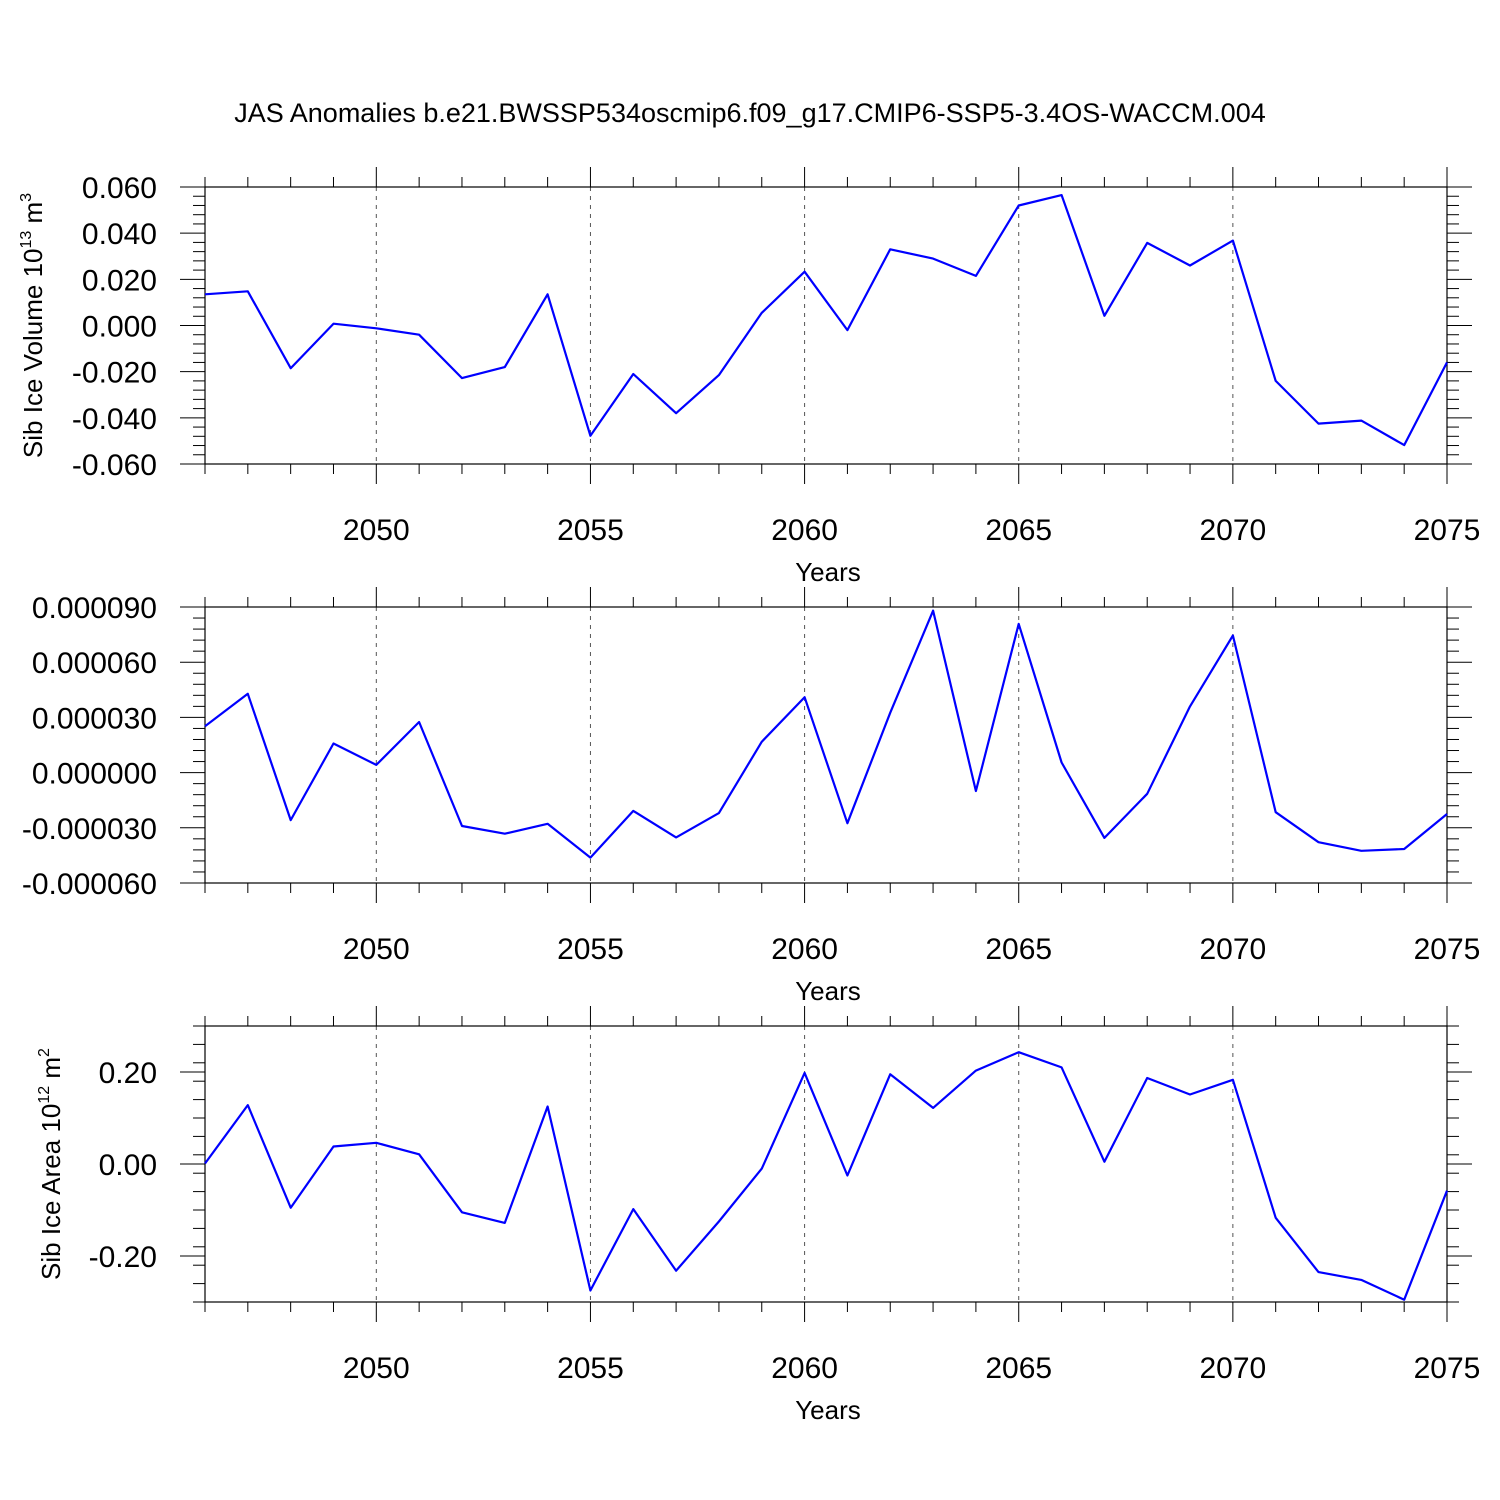  What do you see at coordinates (114, 419) in the screenshot?
I see `y-tick-label: -0.040` at bounding box center [114, 419].